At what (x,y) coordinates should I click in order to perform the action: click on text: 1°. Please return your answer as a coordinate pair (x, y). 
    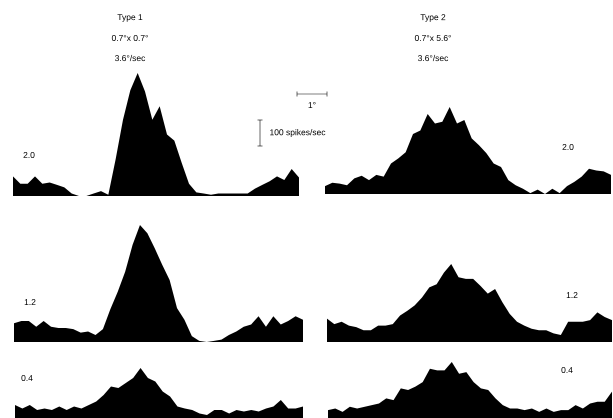
    Looking at the image, I should click on (312, 105).